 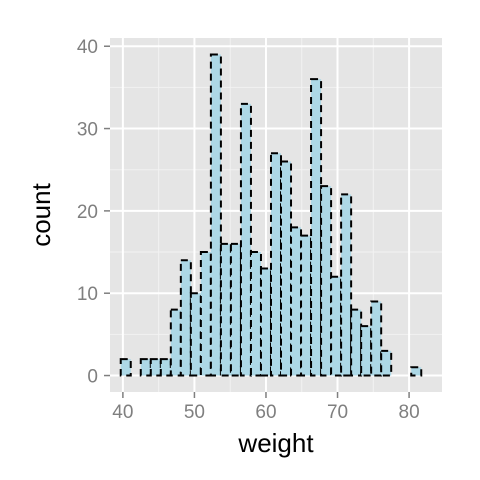 What do you see at coordinates (275, 443) in the screenshot?
I see `x-axis-title: weight` at bounding box center [275, 443].